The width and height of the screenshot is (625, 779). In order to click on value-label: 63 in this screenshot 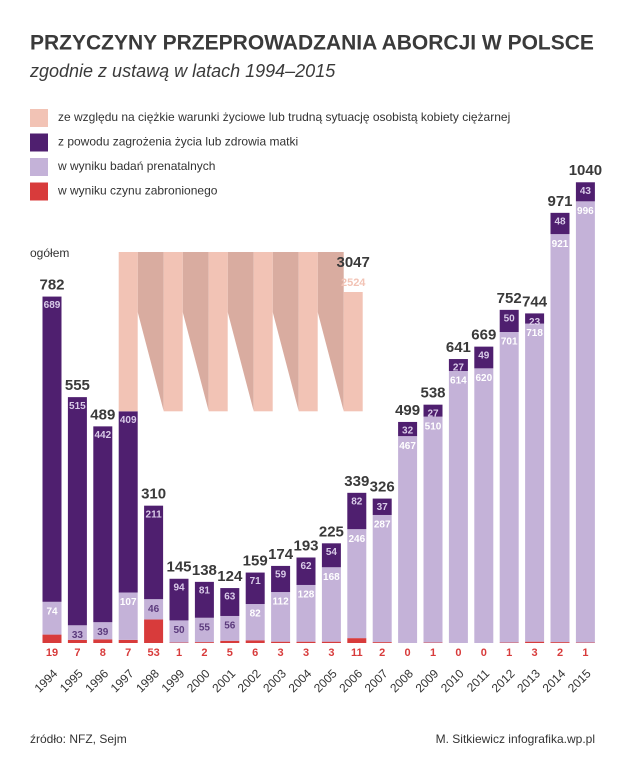, I will do `click(230, 597)`.